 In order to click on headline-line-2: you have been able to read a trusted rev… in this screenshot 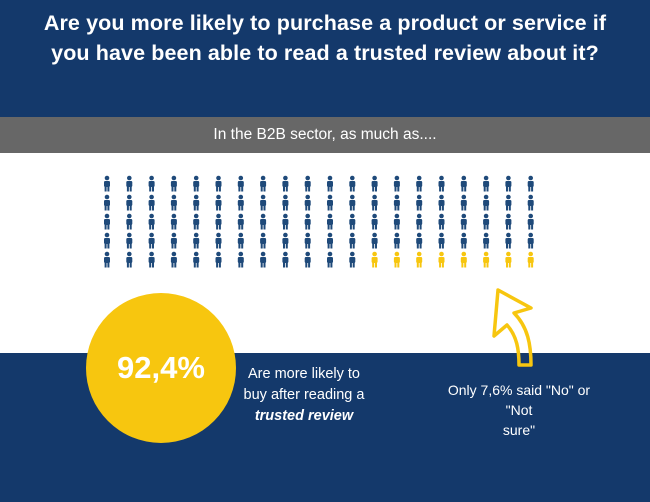, I will do `click(325, 53)`.